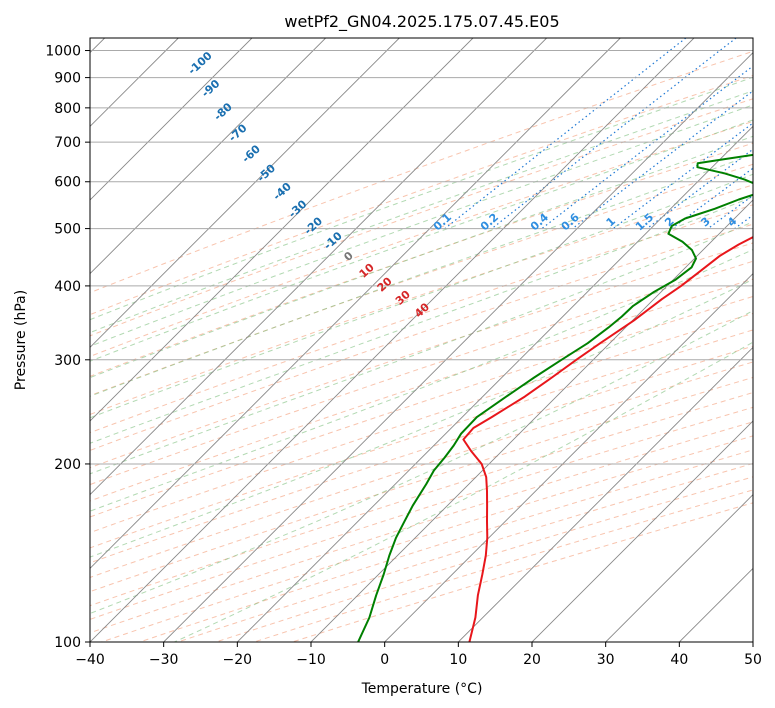  What do you see at coordinates (164, 660) in the screenshot?
I see `x-tick-label: −30` at bounding box center [164, 660].